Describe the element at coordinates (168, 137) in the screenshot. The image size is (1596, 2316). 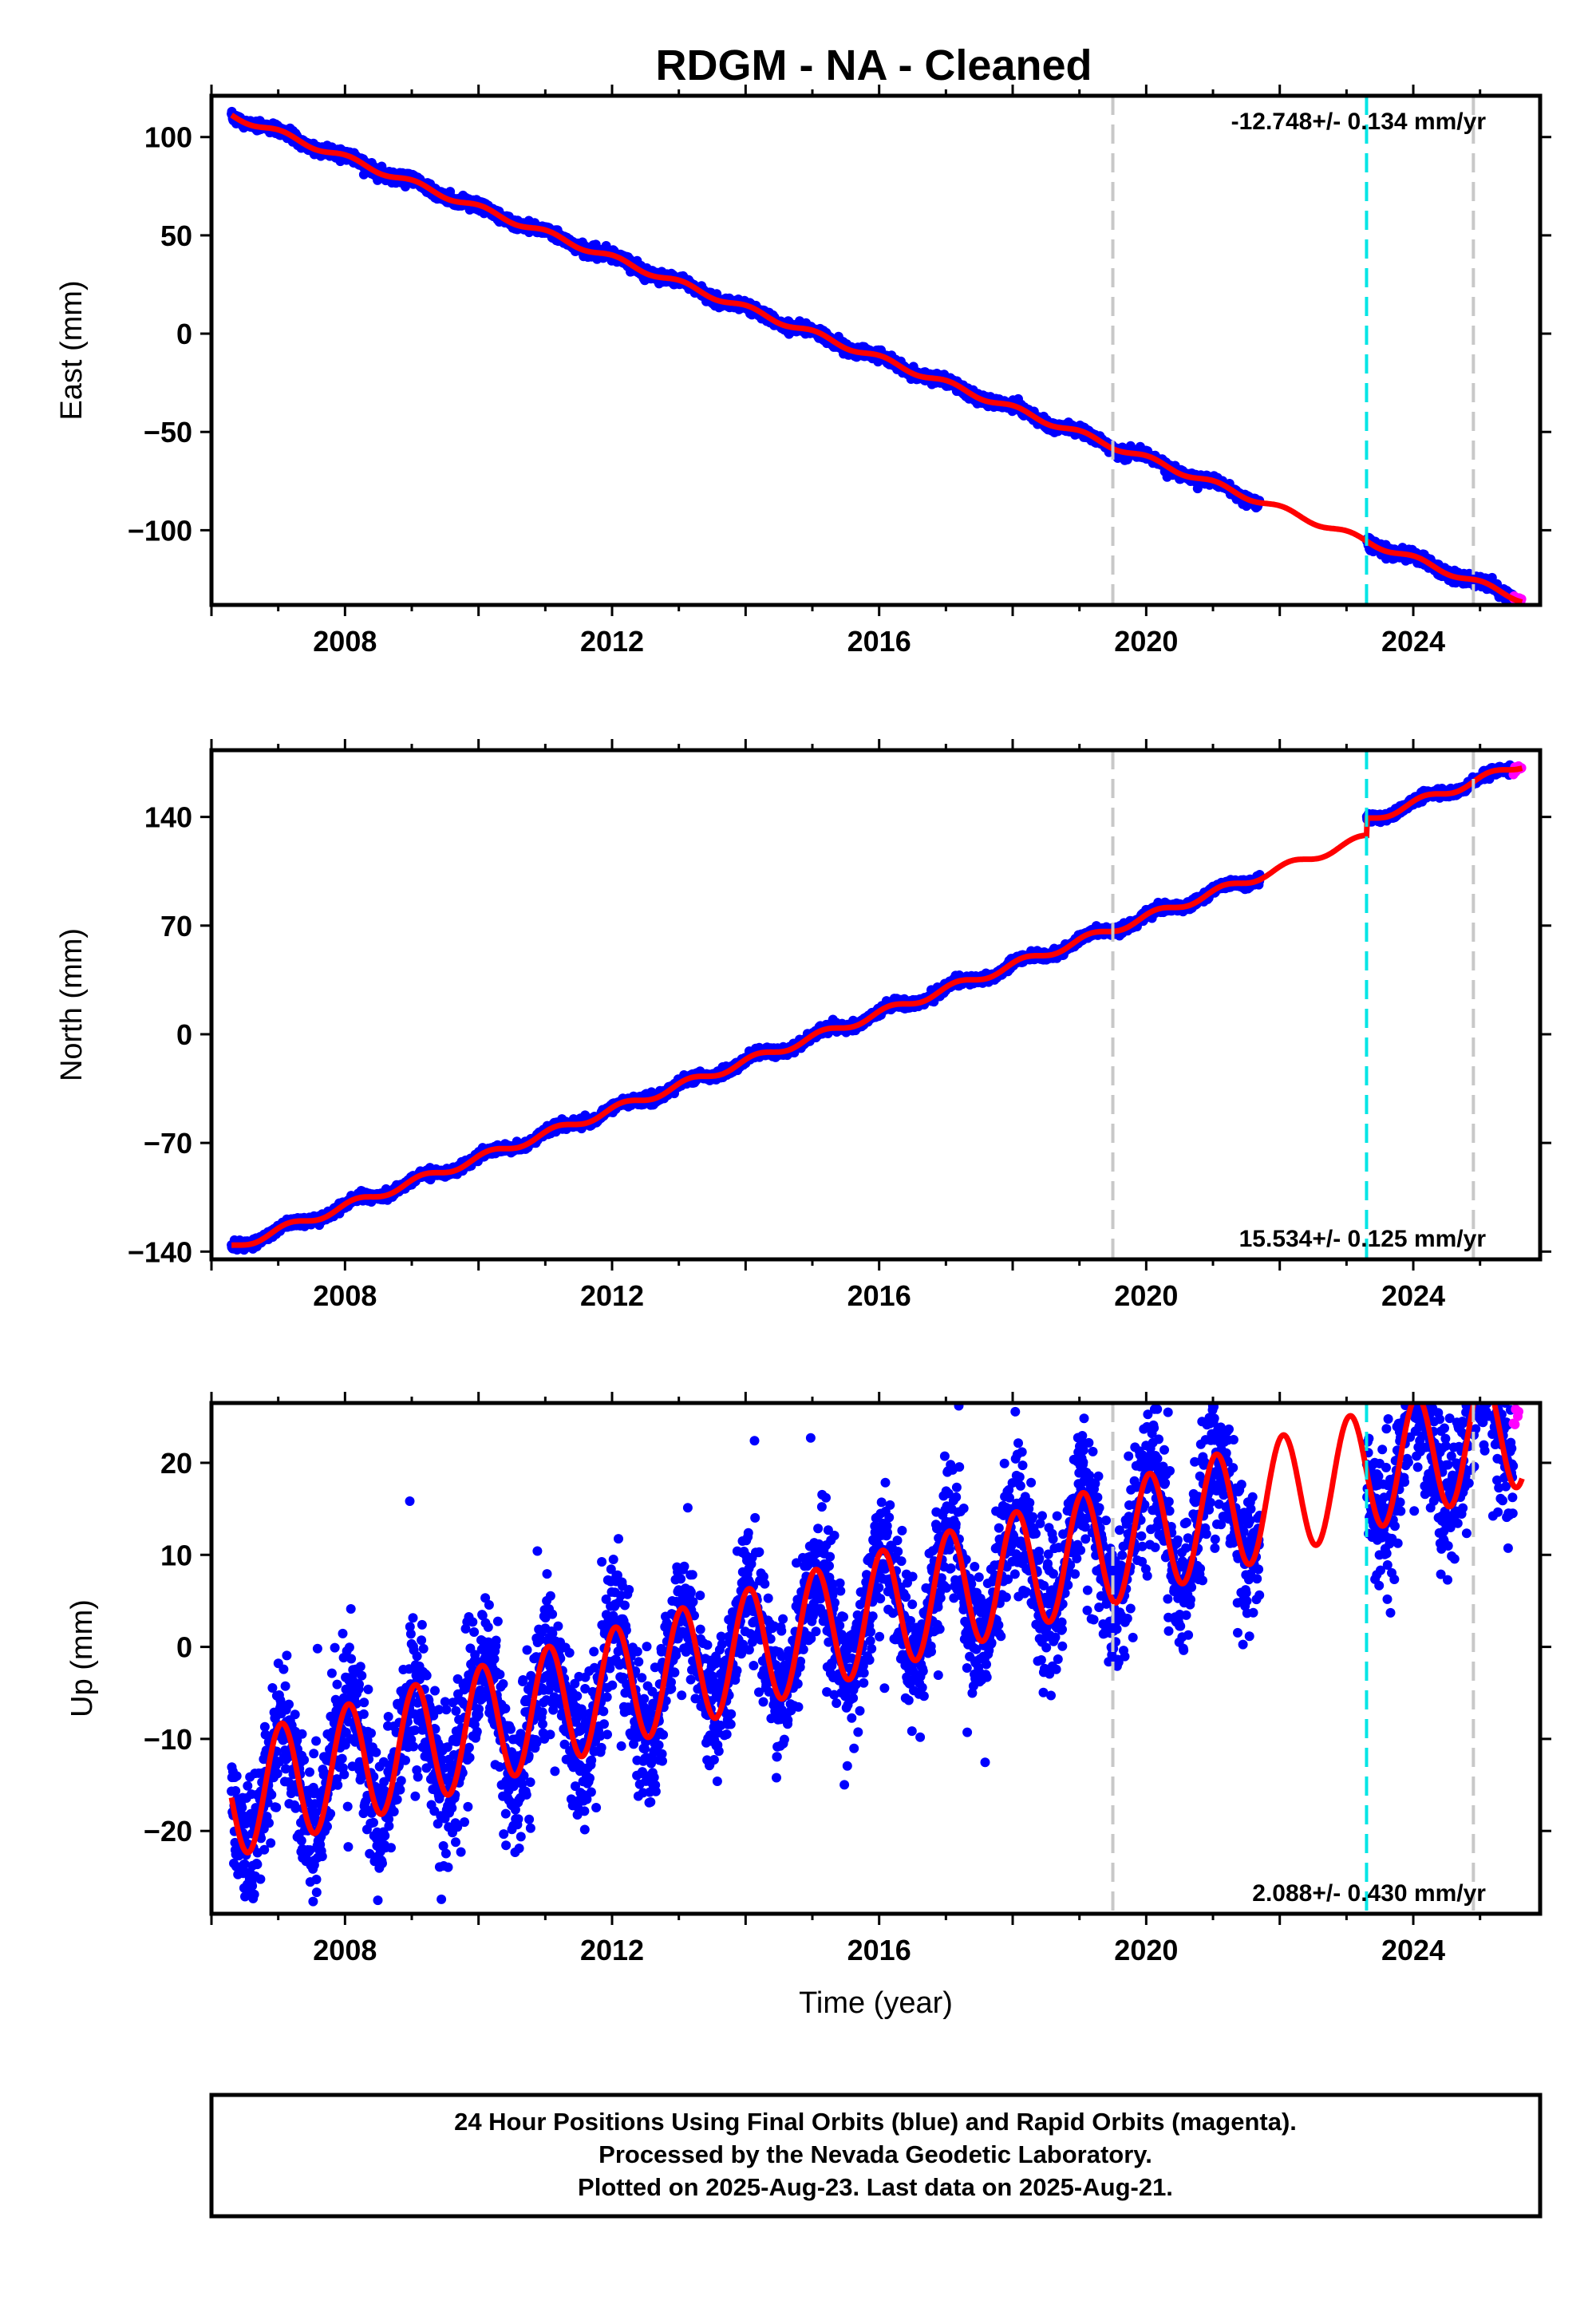
I see `y-tick-label: 100` at that location.